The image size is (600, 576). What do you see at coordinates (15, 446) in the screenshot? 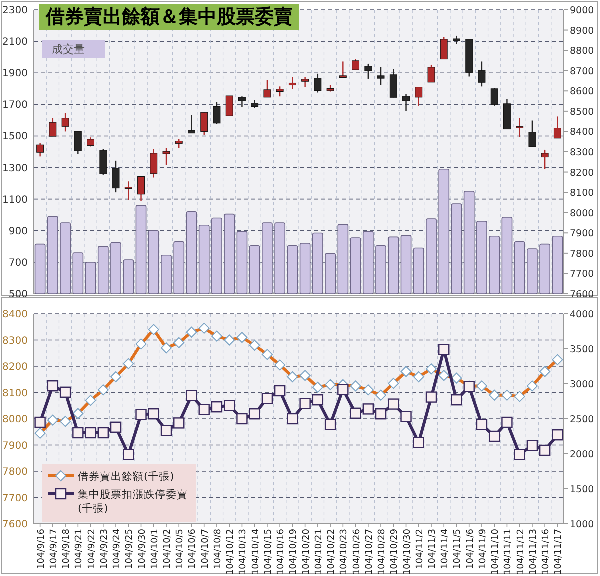
I see `y-tick-label: 7900` at bounding box center [15, 446].